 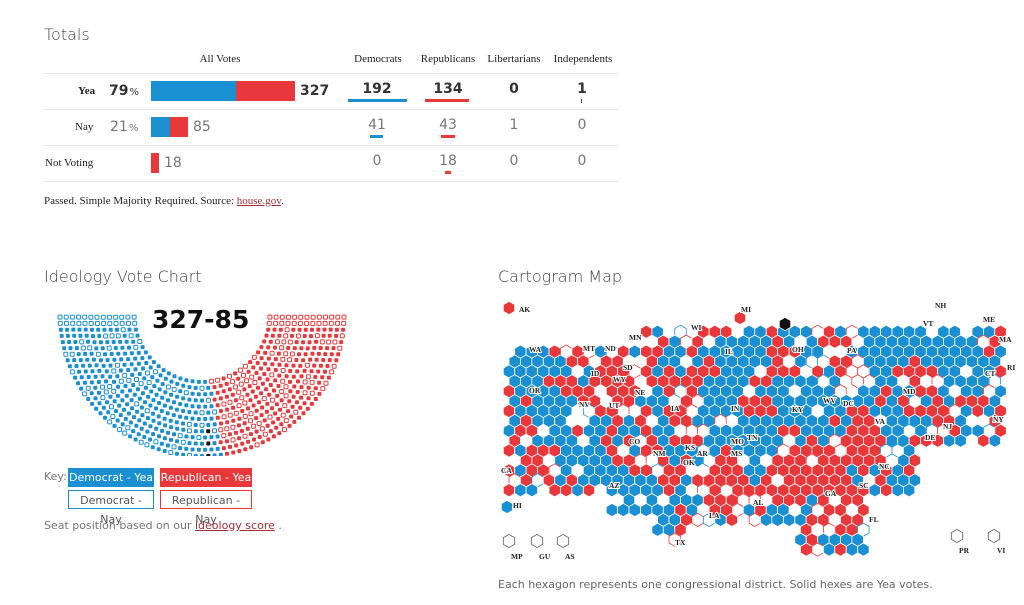 What do you see at coordinates (377, 100) in the screenshot?
I see `yea-dem-underline` at bounding box center [377, 100].